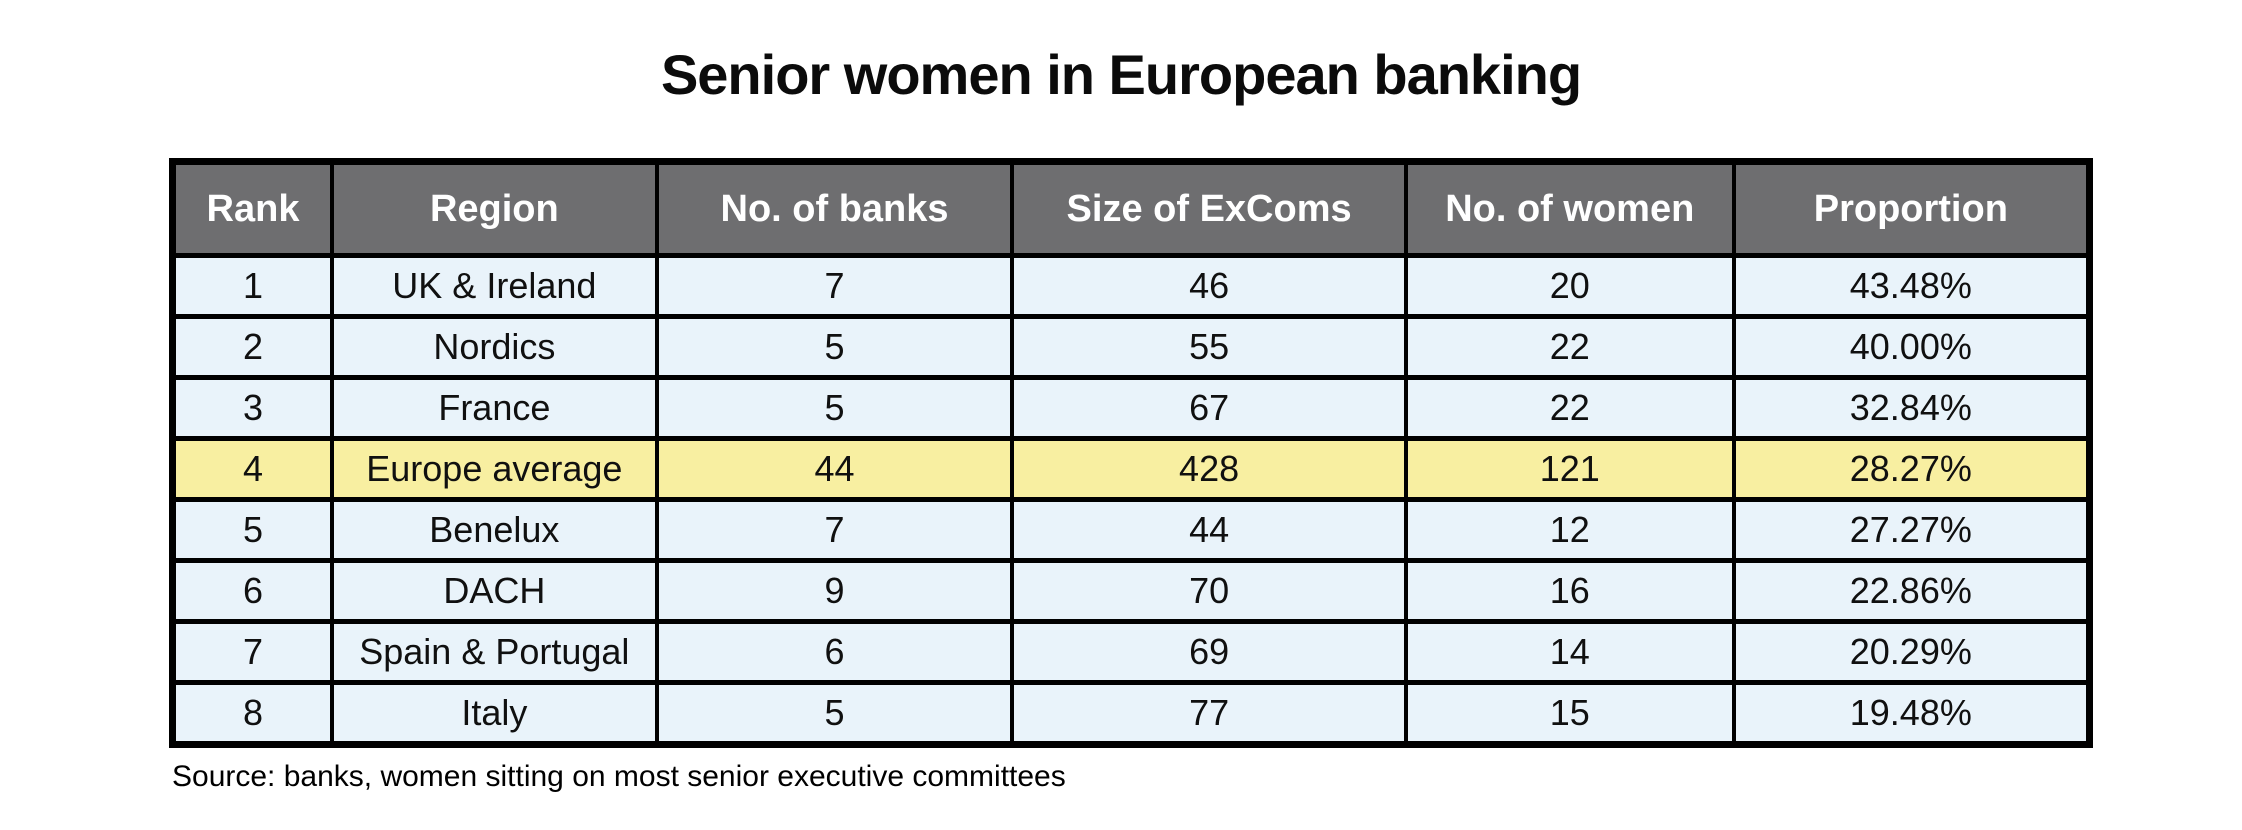 This screenshot has width=2242, height=830. I want to click on column-header-region: Region, so click(494, 208).